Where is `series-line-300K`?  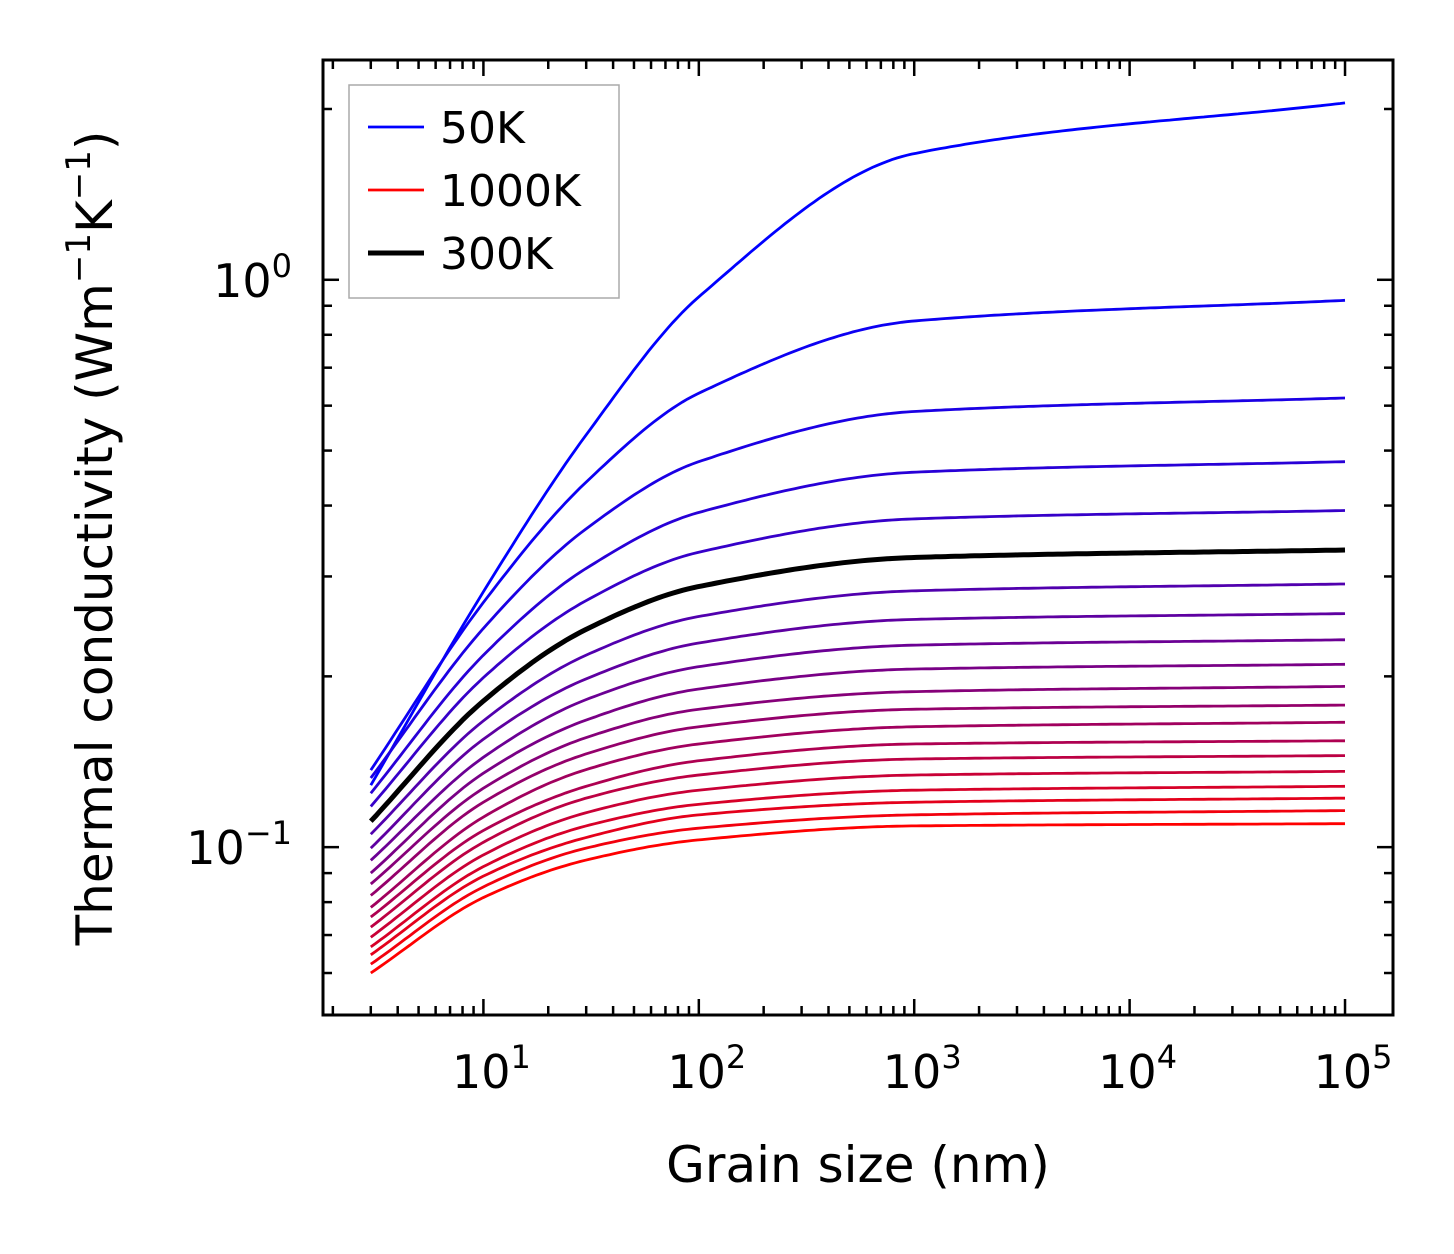
series-line-300K is located at coordinates (857, 685).